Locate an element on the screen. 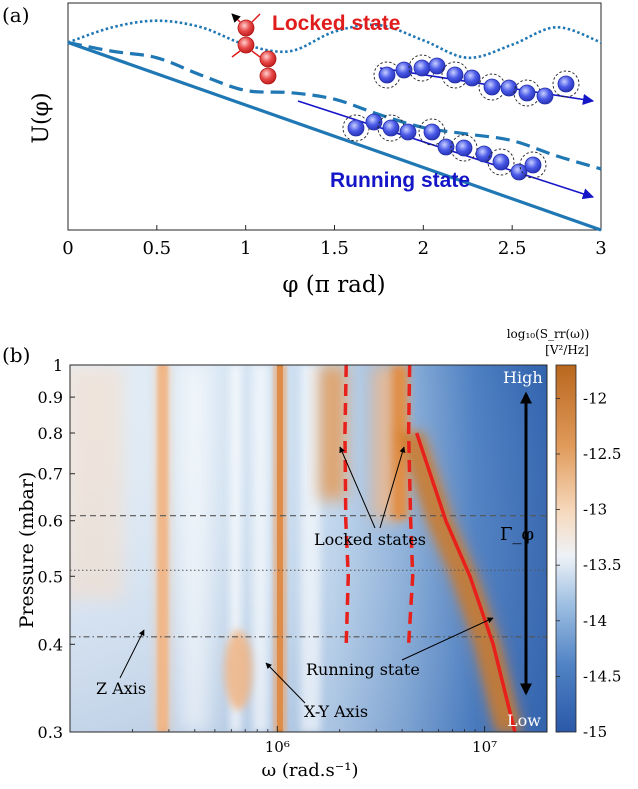 The width and height of the screenshot is (638, 789). colorbar-tick-label: -13.5 is located at coordinates (602, 565).